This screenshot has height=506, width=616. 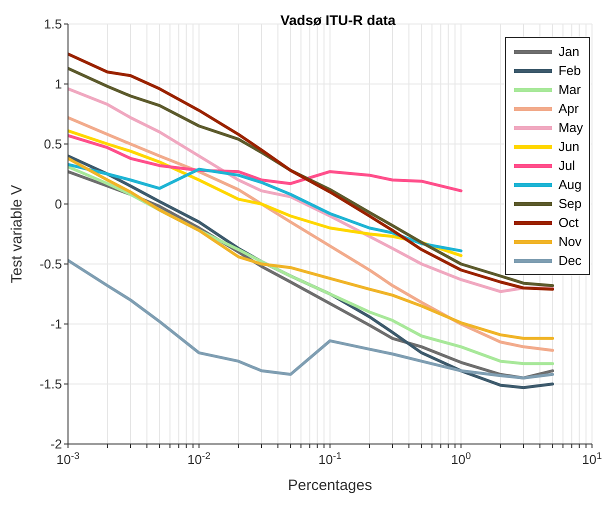 I want to click on legend-label: Apr, so click(x=568, y=108).